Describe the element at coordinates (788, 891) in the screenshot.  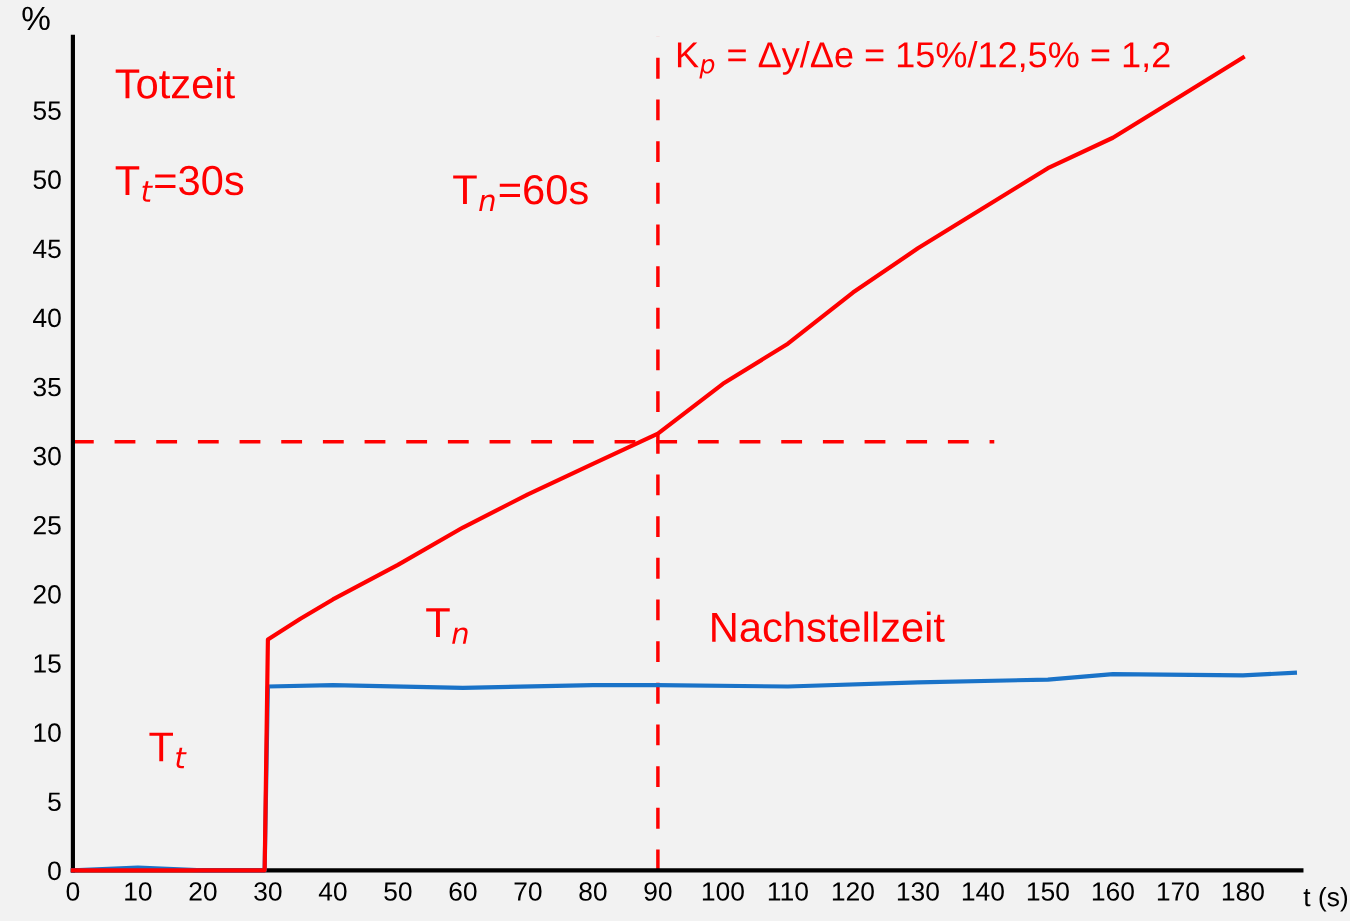
I see `x-tick-label: 110` at that location.